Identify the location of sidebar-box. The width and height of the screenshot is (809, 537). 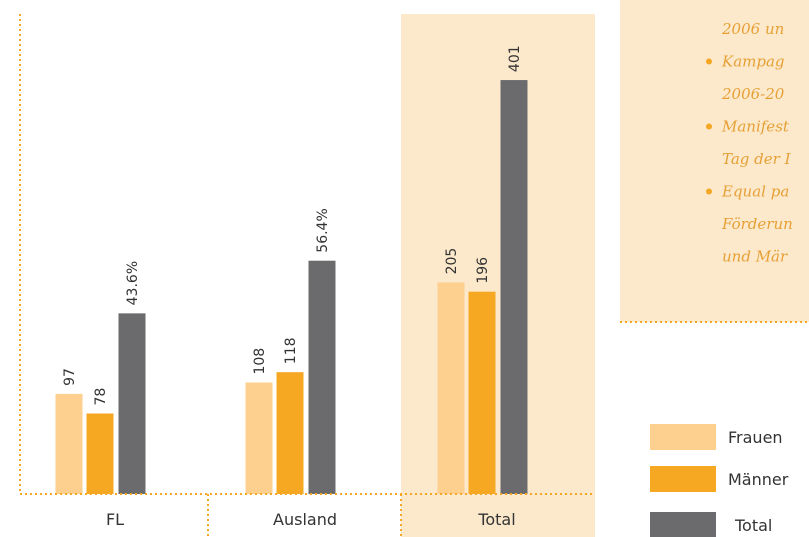
(714, 161).